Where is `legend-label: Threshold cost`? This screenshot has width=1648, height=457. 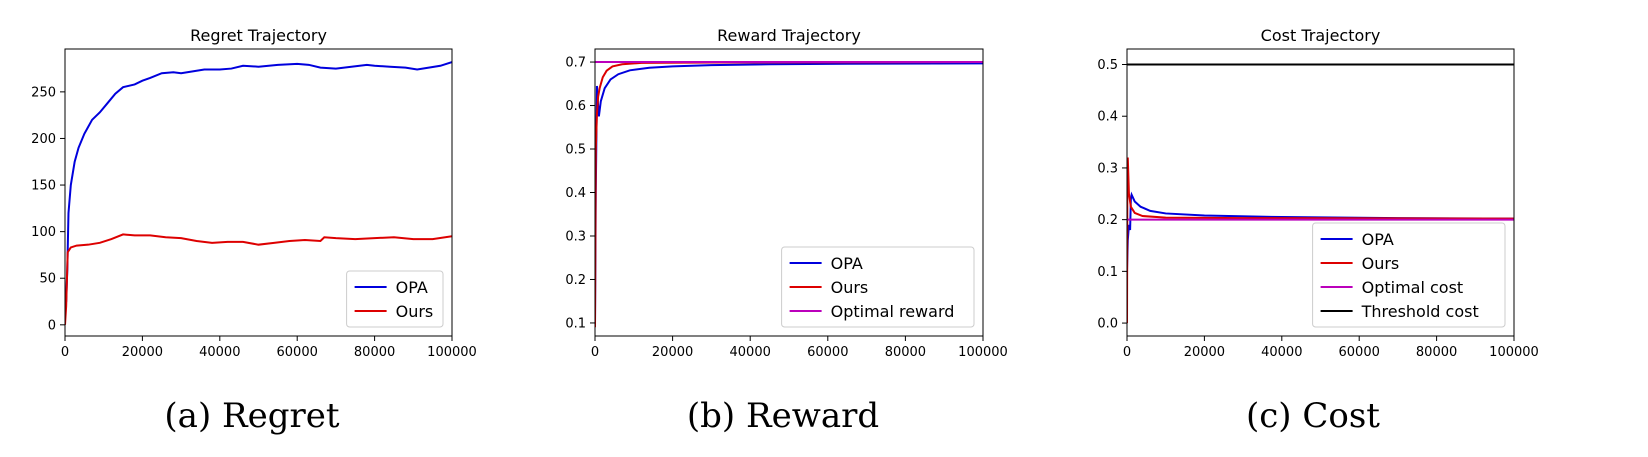 legend-label: Threshold cost is located at coordinates (1420, 311).